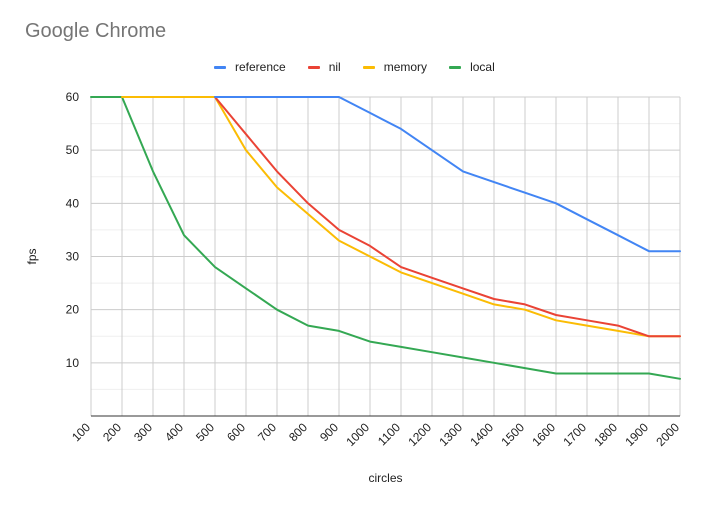 The image size is (706, 510). What do you see at coordinates (205, 432) in the screenshot?
I see `x-tick-label: 500` at bounding box center [205, 432].